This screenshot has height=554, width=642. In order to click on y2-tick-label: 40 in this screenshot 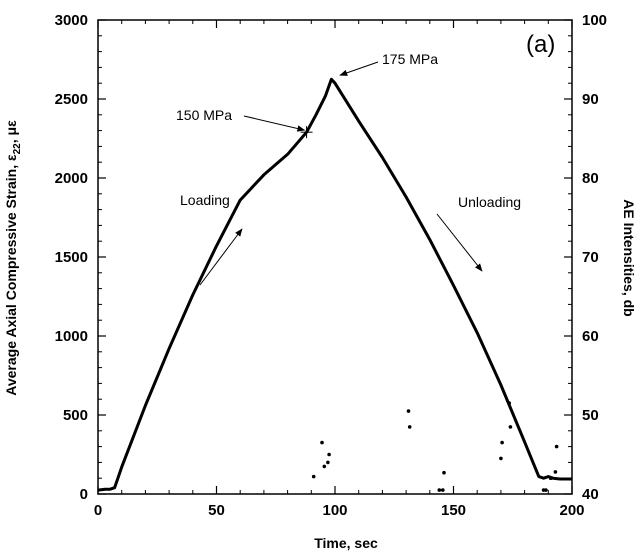, I will do `click(590, 494)`.